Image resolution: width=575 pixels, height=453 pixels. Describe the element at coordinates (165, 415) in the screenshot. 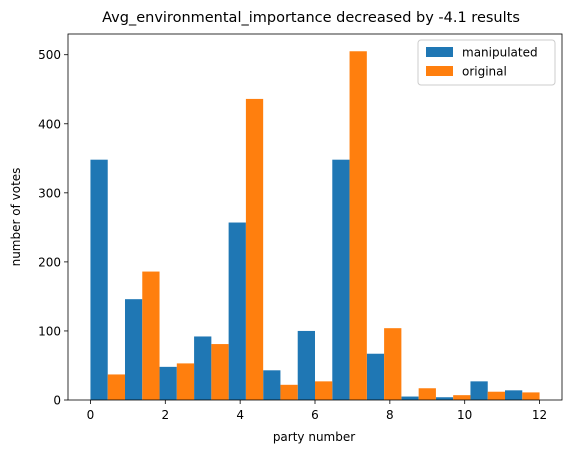

I see `x-tick-label: 2` at that location.